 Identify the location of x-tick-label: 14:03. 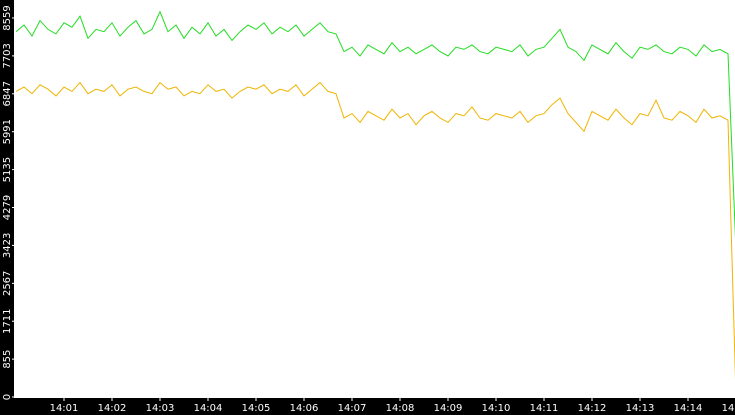
(160, 408).